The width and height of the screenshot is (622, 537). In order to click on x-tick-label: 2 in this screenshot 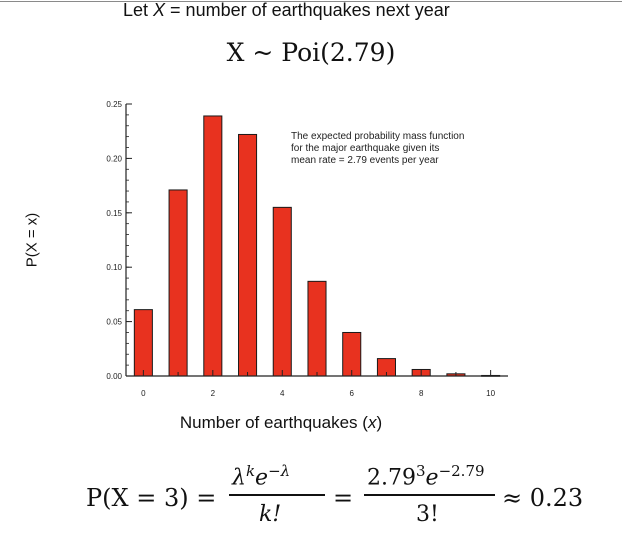, I will do `click(213, 393)`.